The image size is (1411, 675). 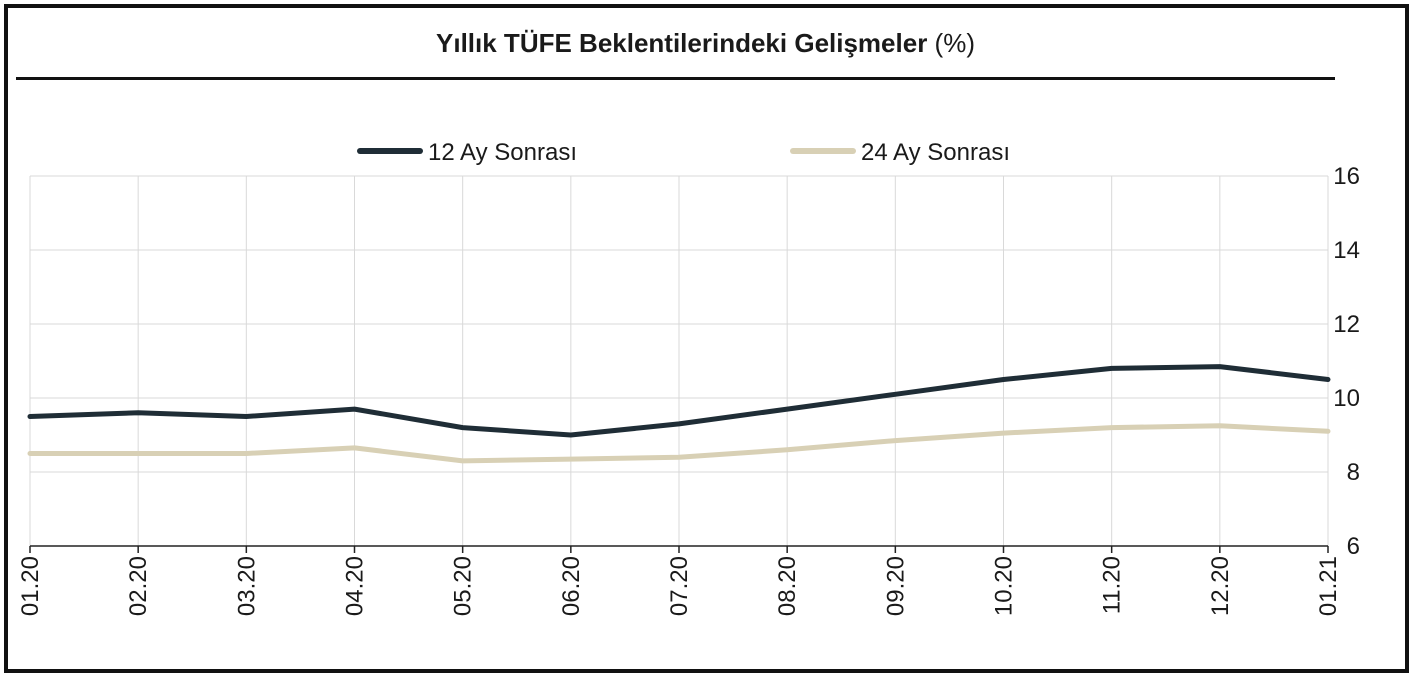 I want to click on x-tick-label: 05.20, so click(x=463, y=586).